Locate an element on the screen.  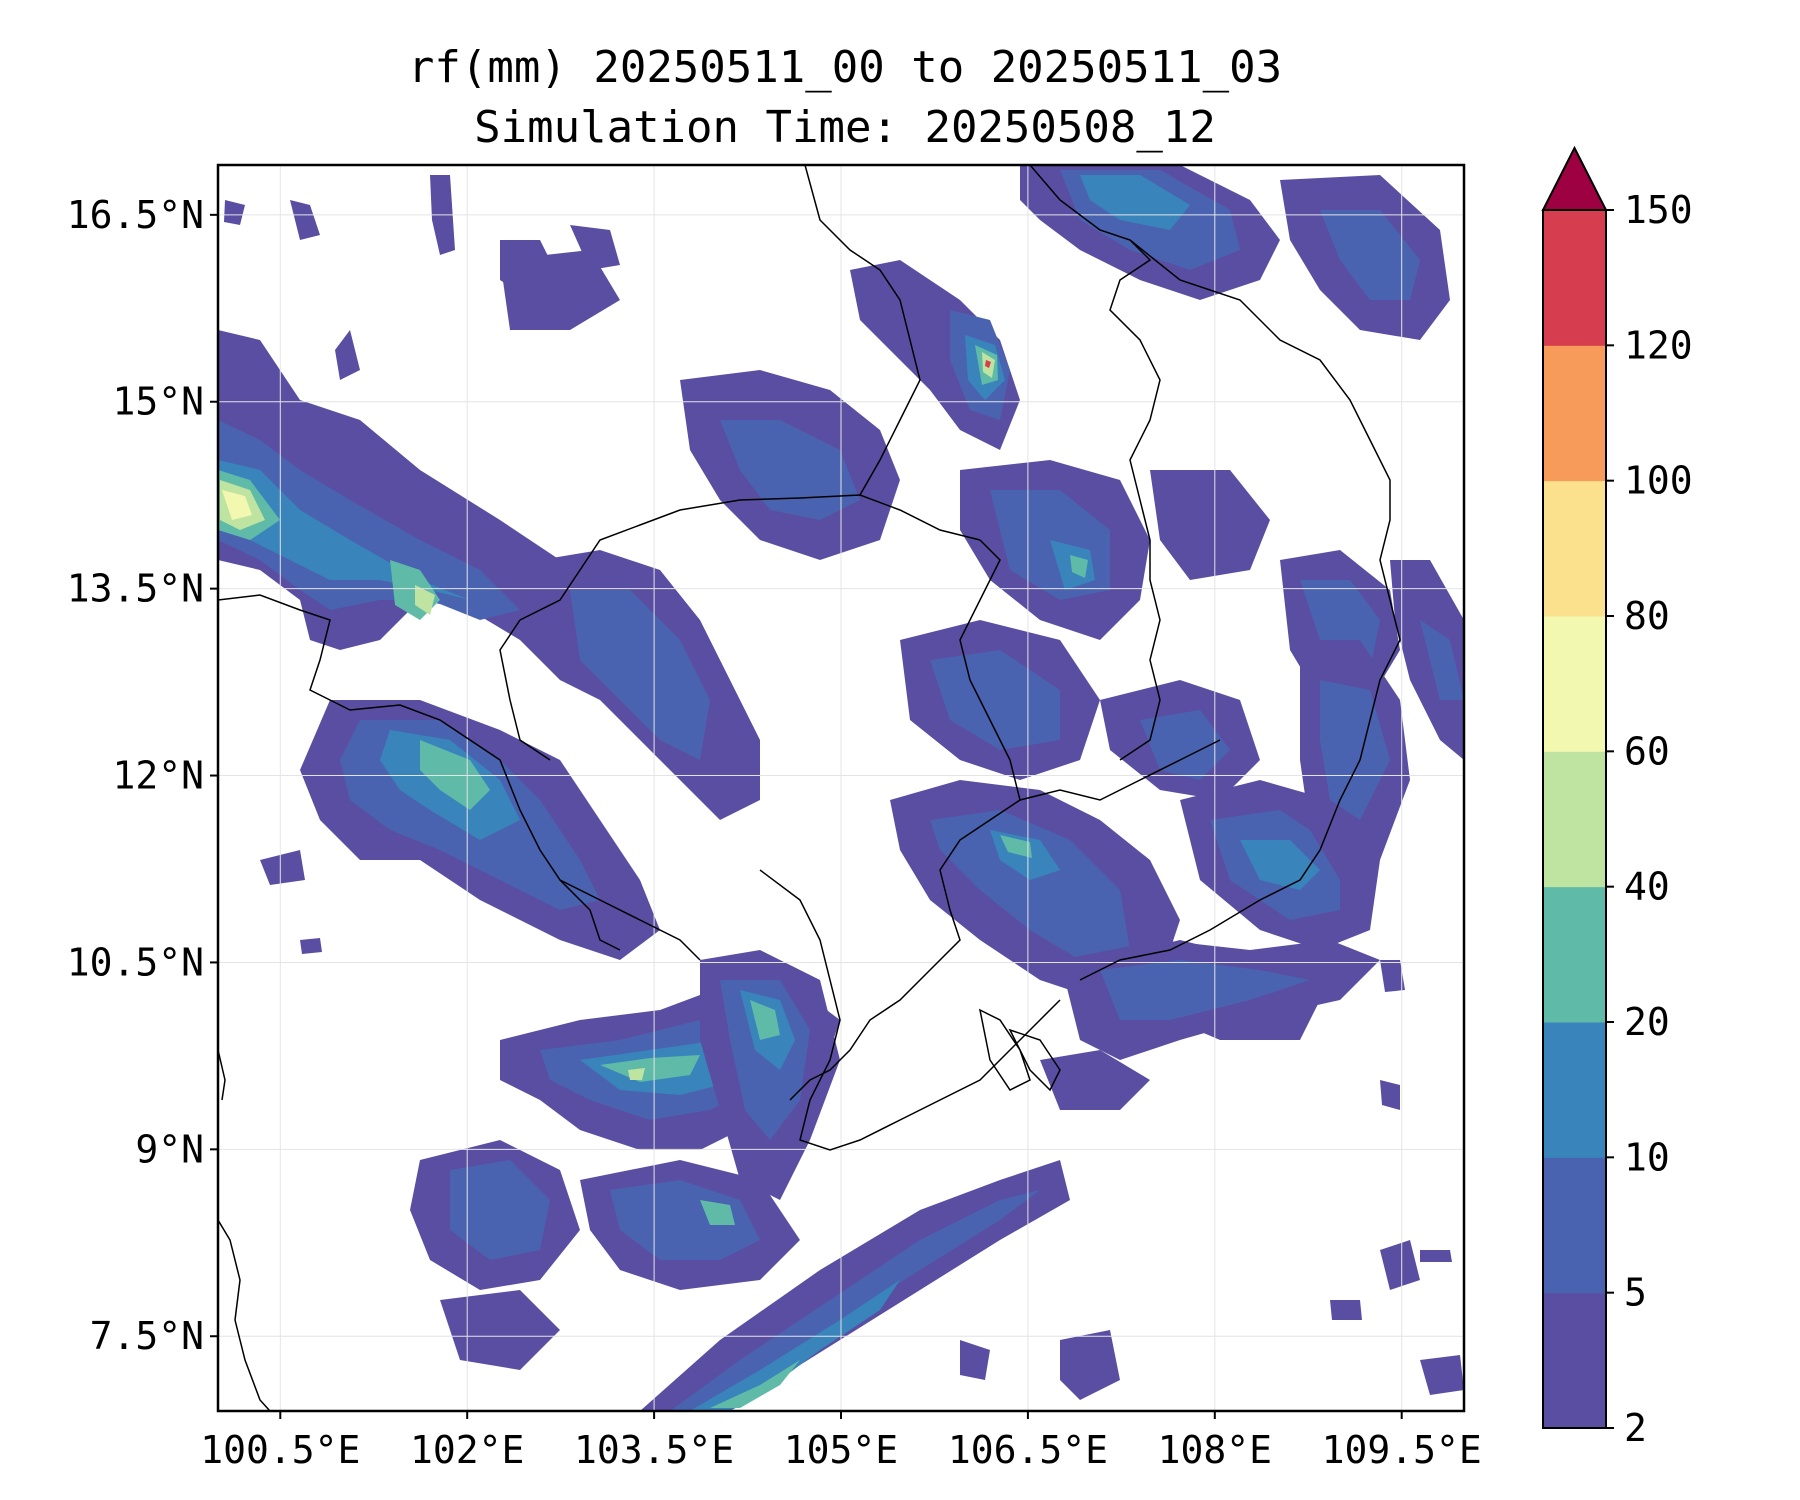
colorbar-label: 20 is located at coordinates (1647, 1022).